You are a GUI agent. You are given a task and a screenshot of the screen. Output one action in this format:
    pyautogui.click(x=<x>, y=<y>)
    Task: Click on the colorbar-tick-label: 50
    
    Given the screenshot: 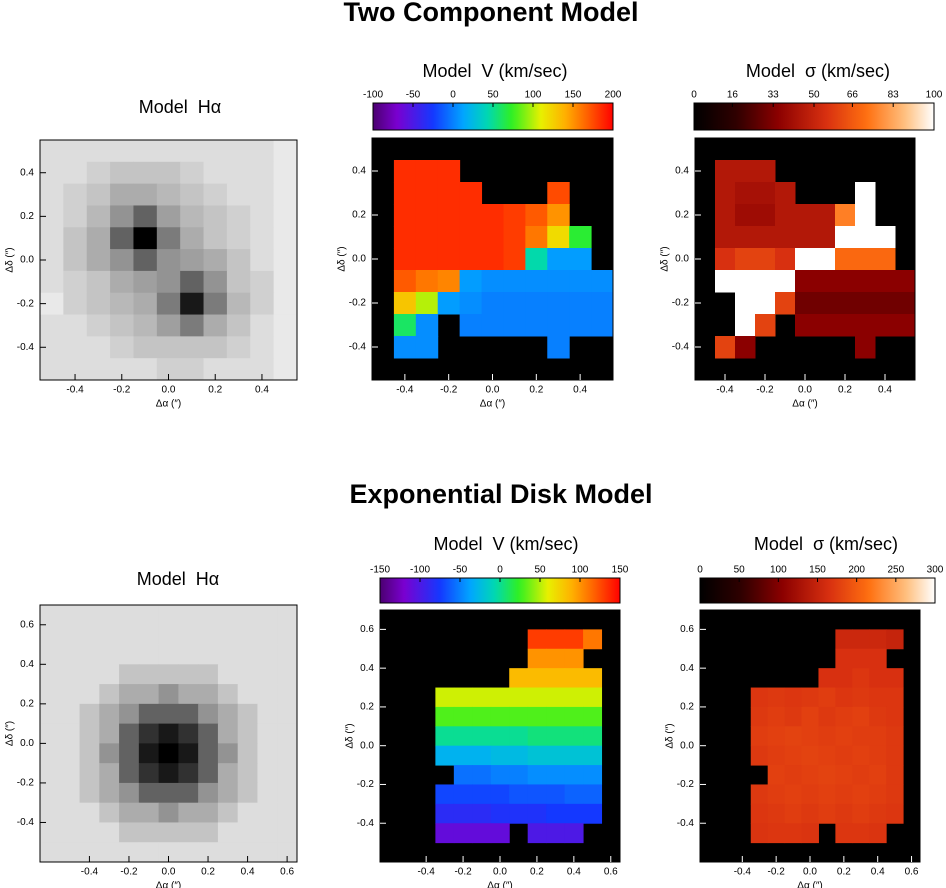 What is the action you would take?
    pyautogui.click(x=814, y=95)
    